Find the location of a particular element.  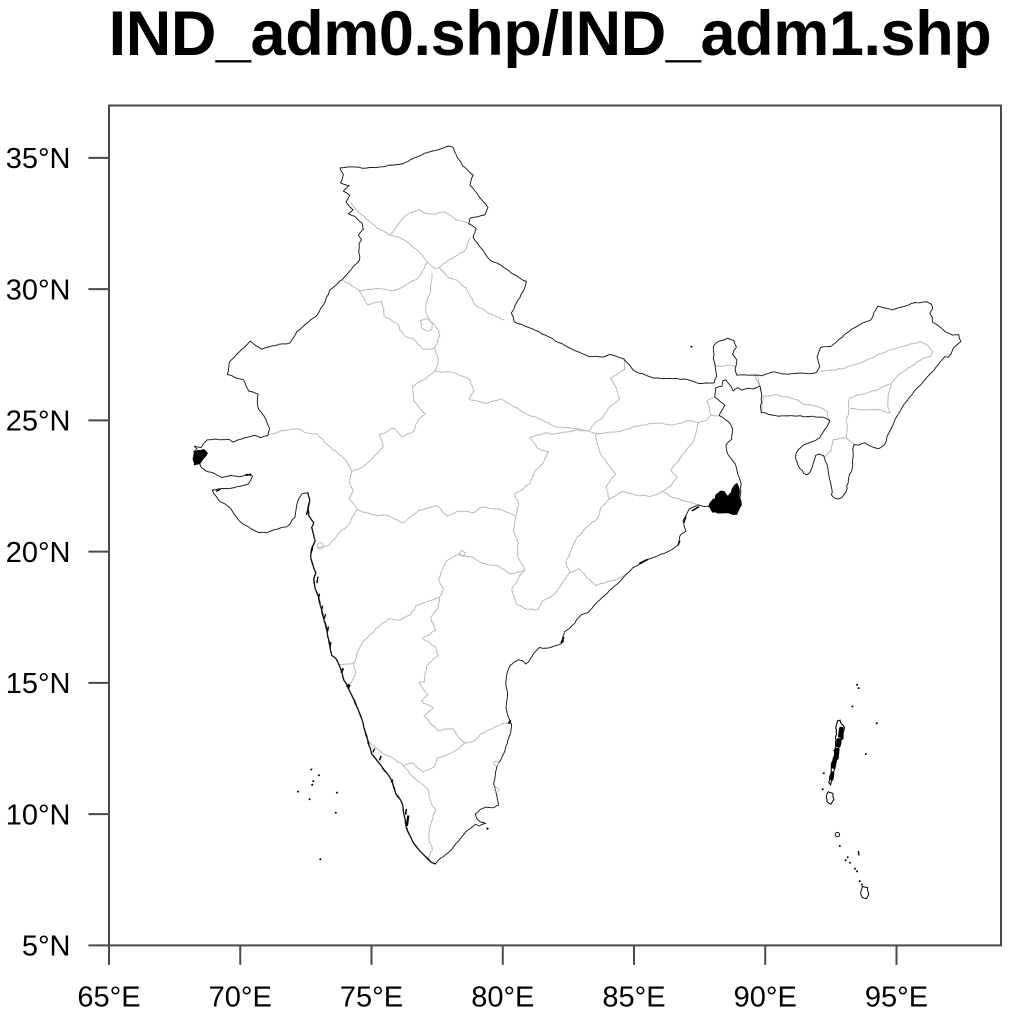

svg-text: 65°E is located at coordinates (108, 998).